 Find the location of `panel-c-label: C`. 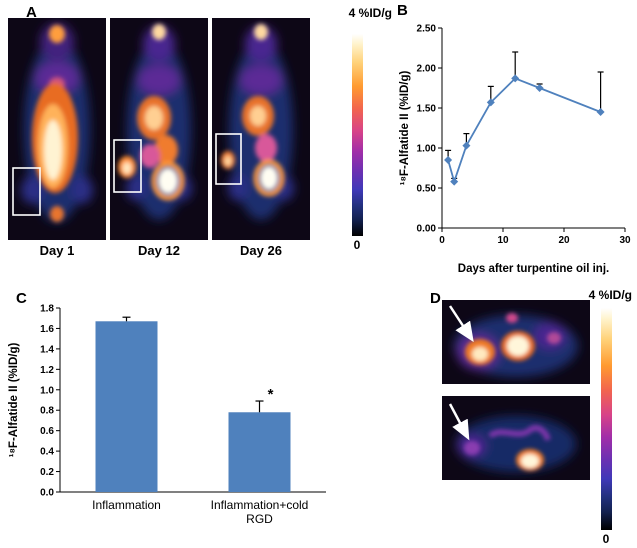

panel-c-label: C is located at coordinates (21, 298).